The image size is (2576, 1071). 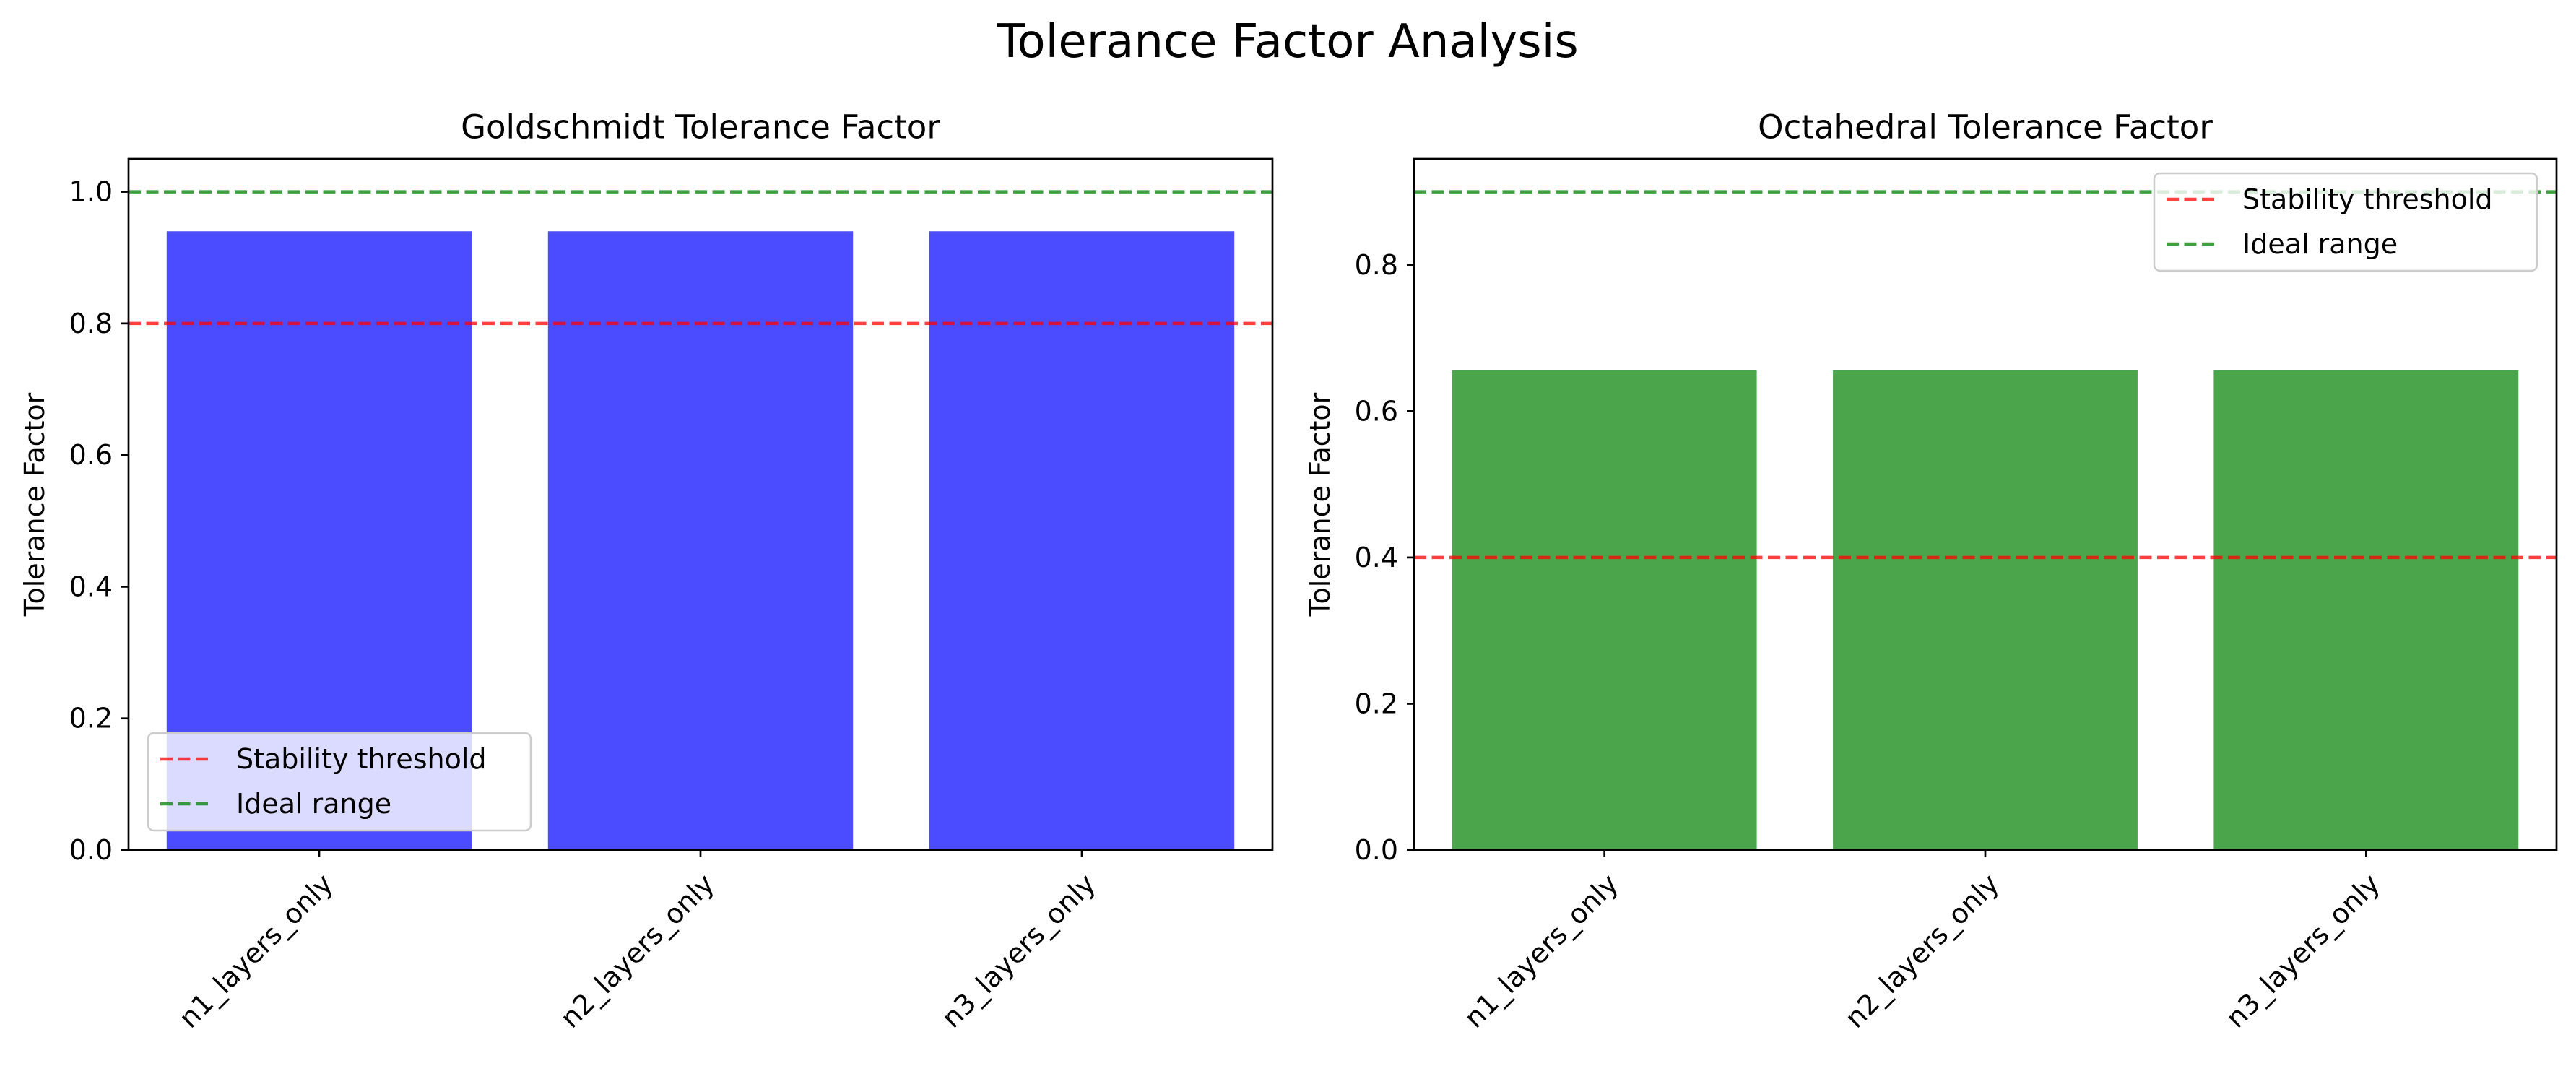 What do you see at coordinates (700, 127) in the screenshot?
I see `goldschmidt-title: Goldschmidt Tolerance Factor` at bounding box center [700, 127].